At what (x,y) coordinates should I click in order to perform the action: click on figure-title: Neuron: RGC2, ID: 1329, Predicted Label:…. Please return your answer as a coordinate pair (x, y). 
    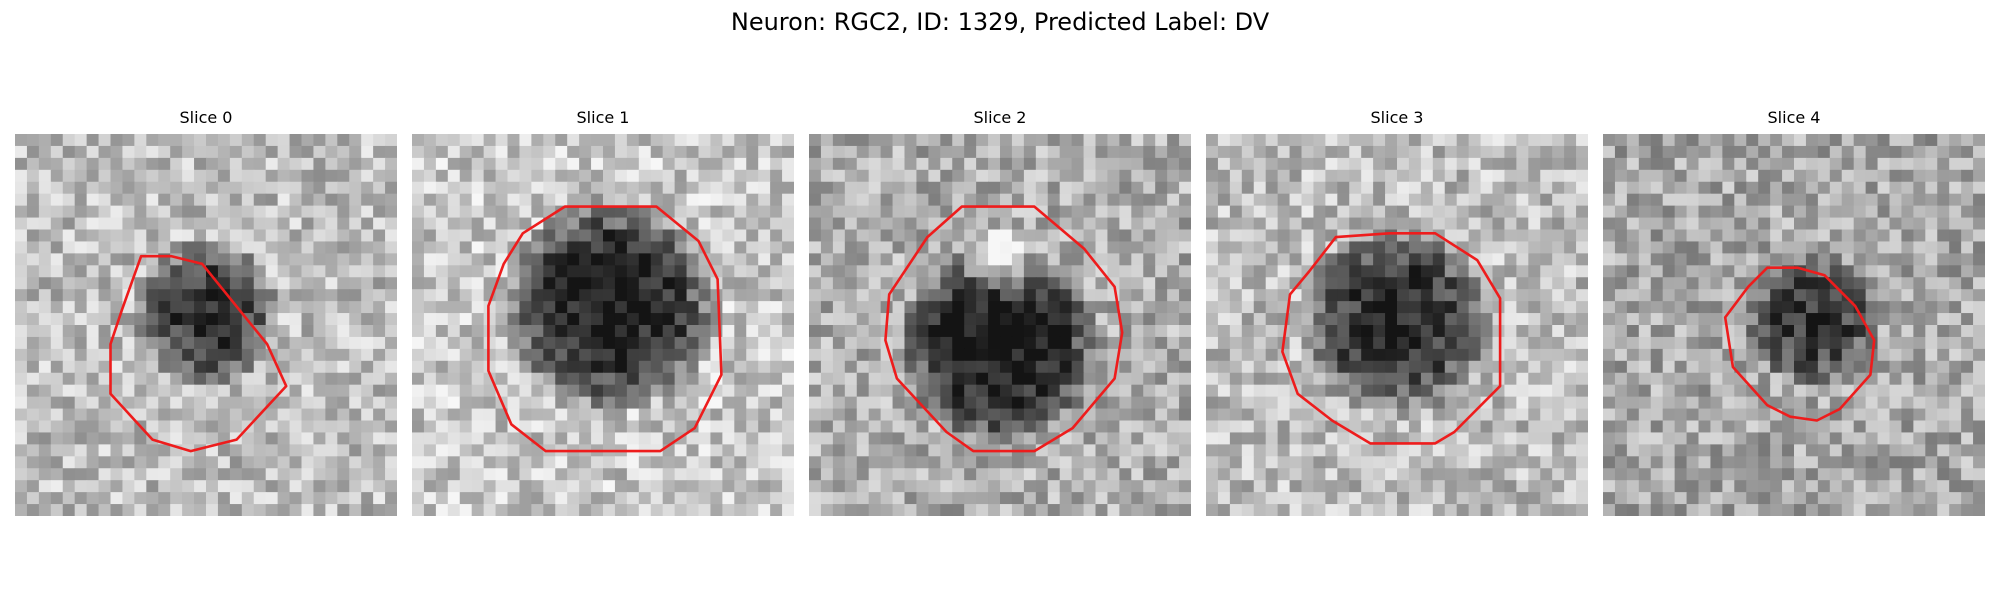
    Looking at the image, I should click on (1000, 22).